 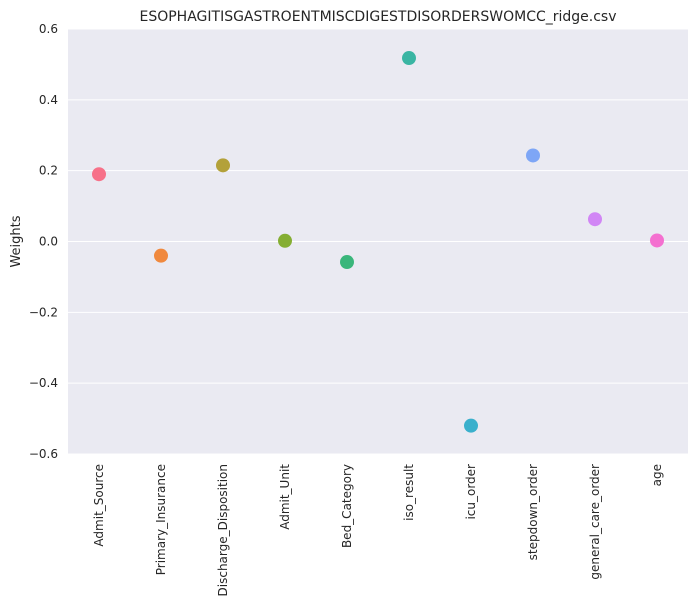 What do you see at coordinates (48, 242) in the screenshot?
I see `y-tick-label: 0.0` at bounding box center [48, 242].